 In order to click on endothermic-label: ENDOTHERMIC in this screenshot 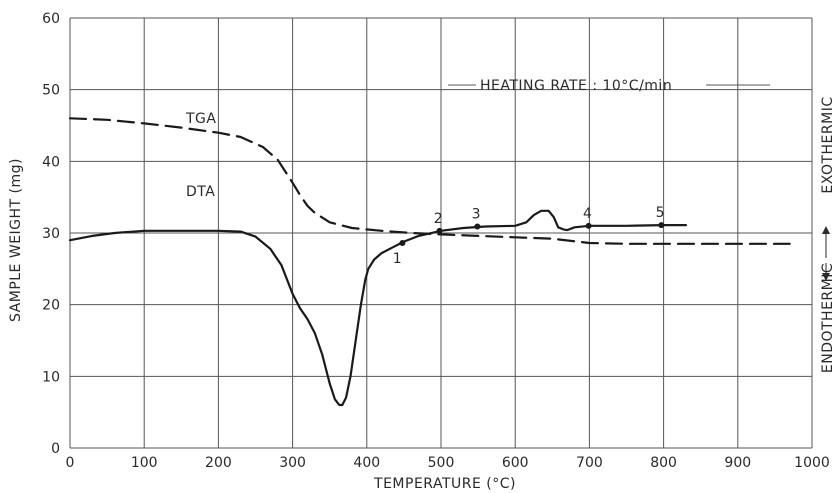, I will do `click(828, 318)`.